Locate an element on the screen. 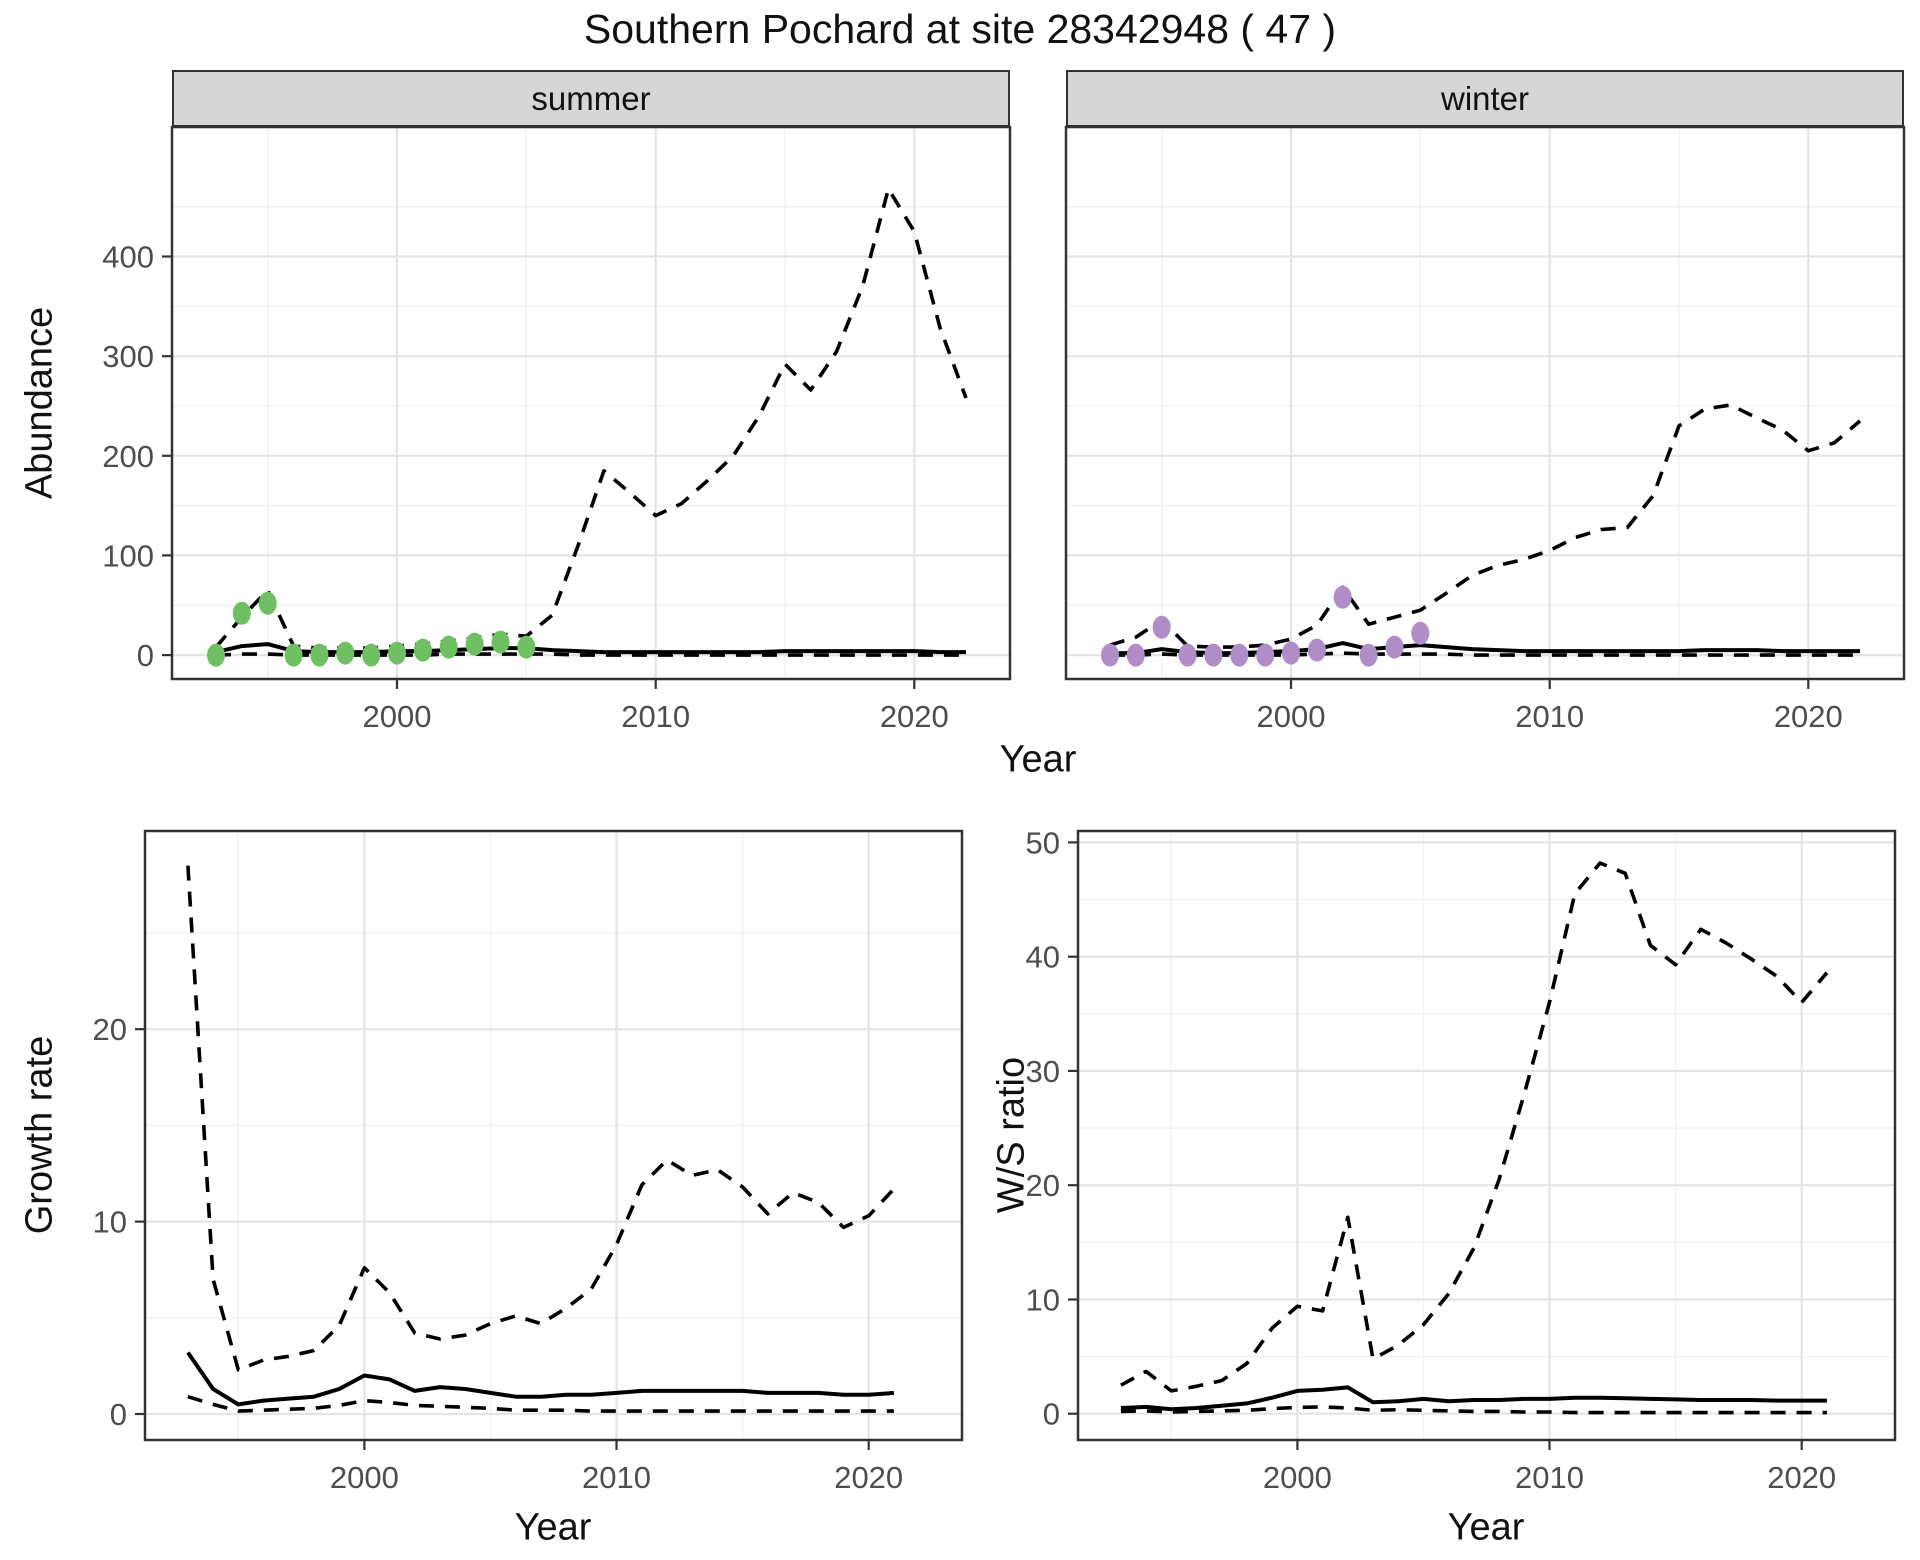 Image resolution: width=1920 pixels, height=1560 pixels. facet-strip-summer-label: summer is located at coordinates (591, 98).